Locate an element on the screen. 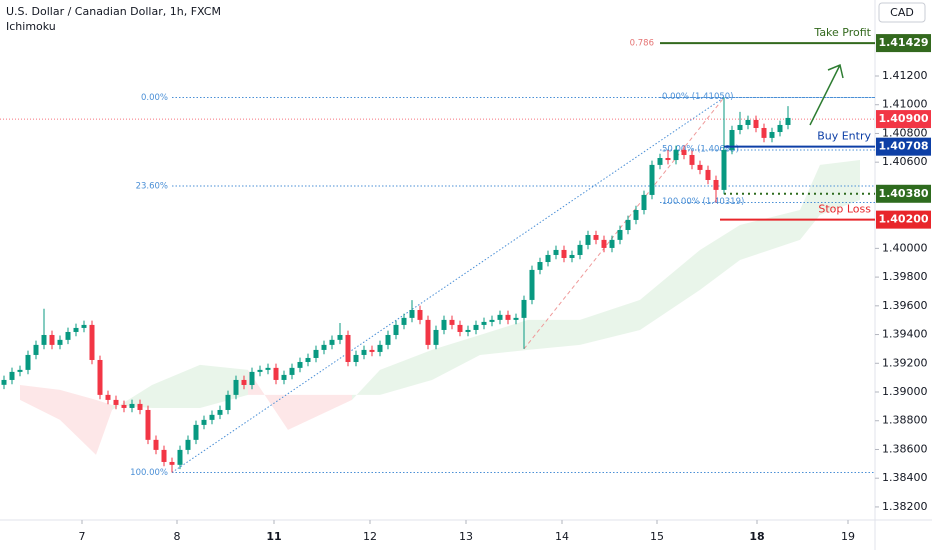 Image resolution: width=932 pixels, height=550 pixels. x-tick-label: 8 is located at coordinates (177, 536).